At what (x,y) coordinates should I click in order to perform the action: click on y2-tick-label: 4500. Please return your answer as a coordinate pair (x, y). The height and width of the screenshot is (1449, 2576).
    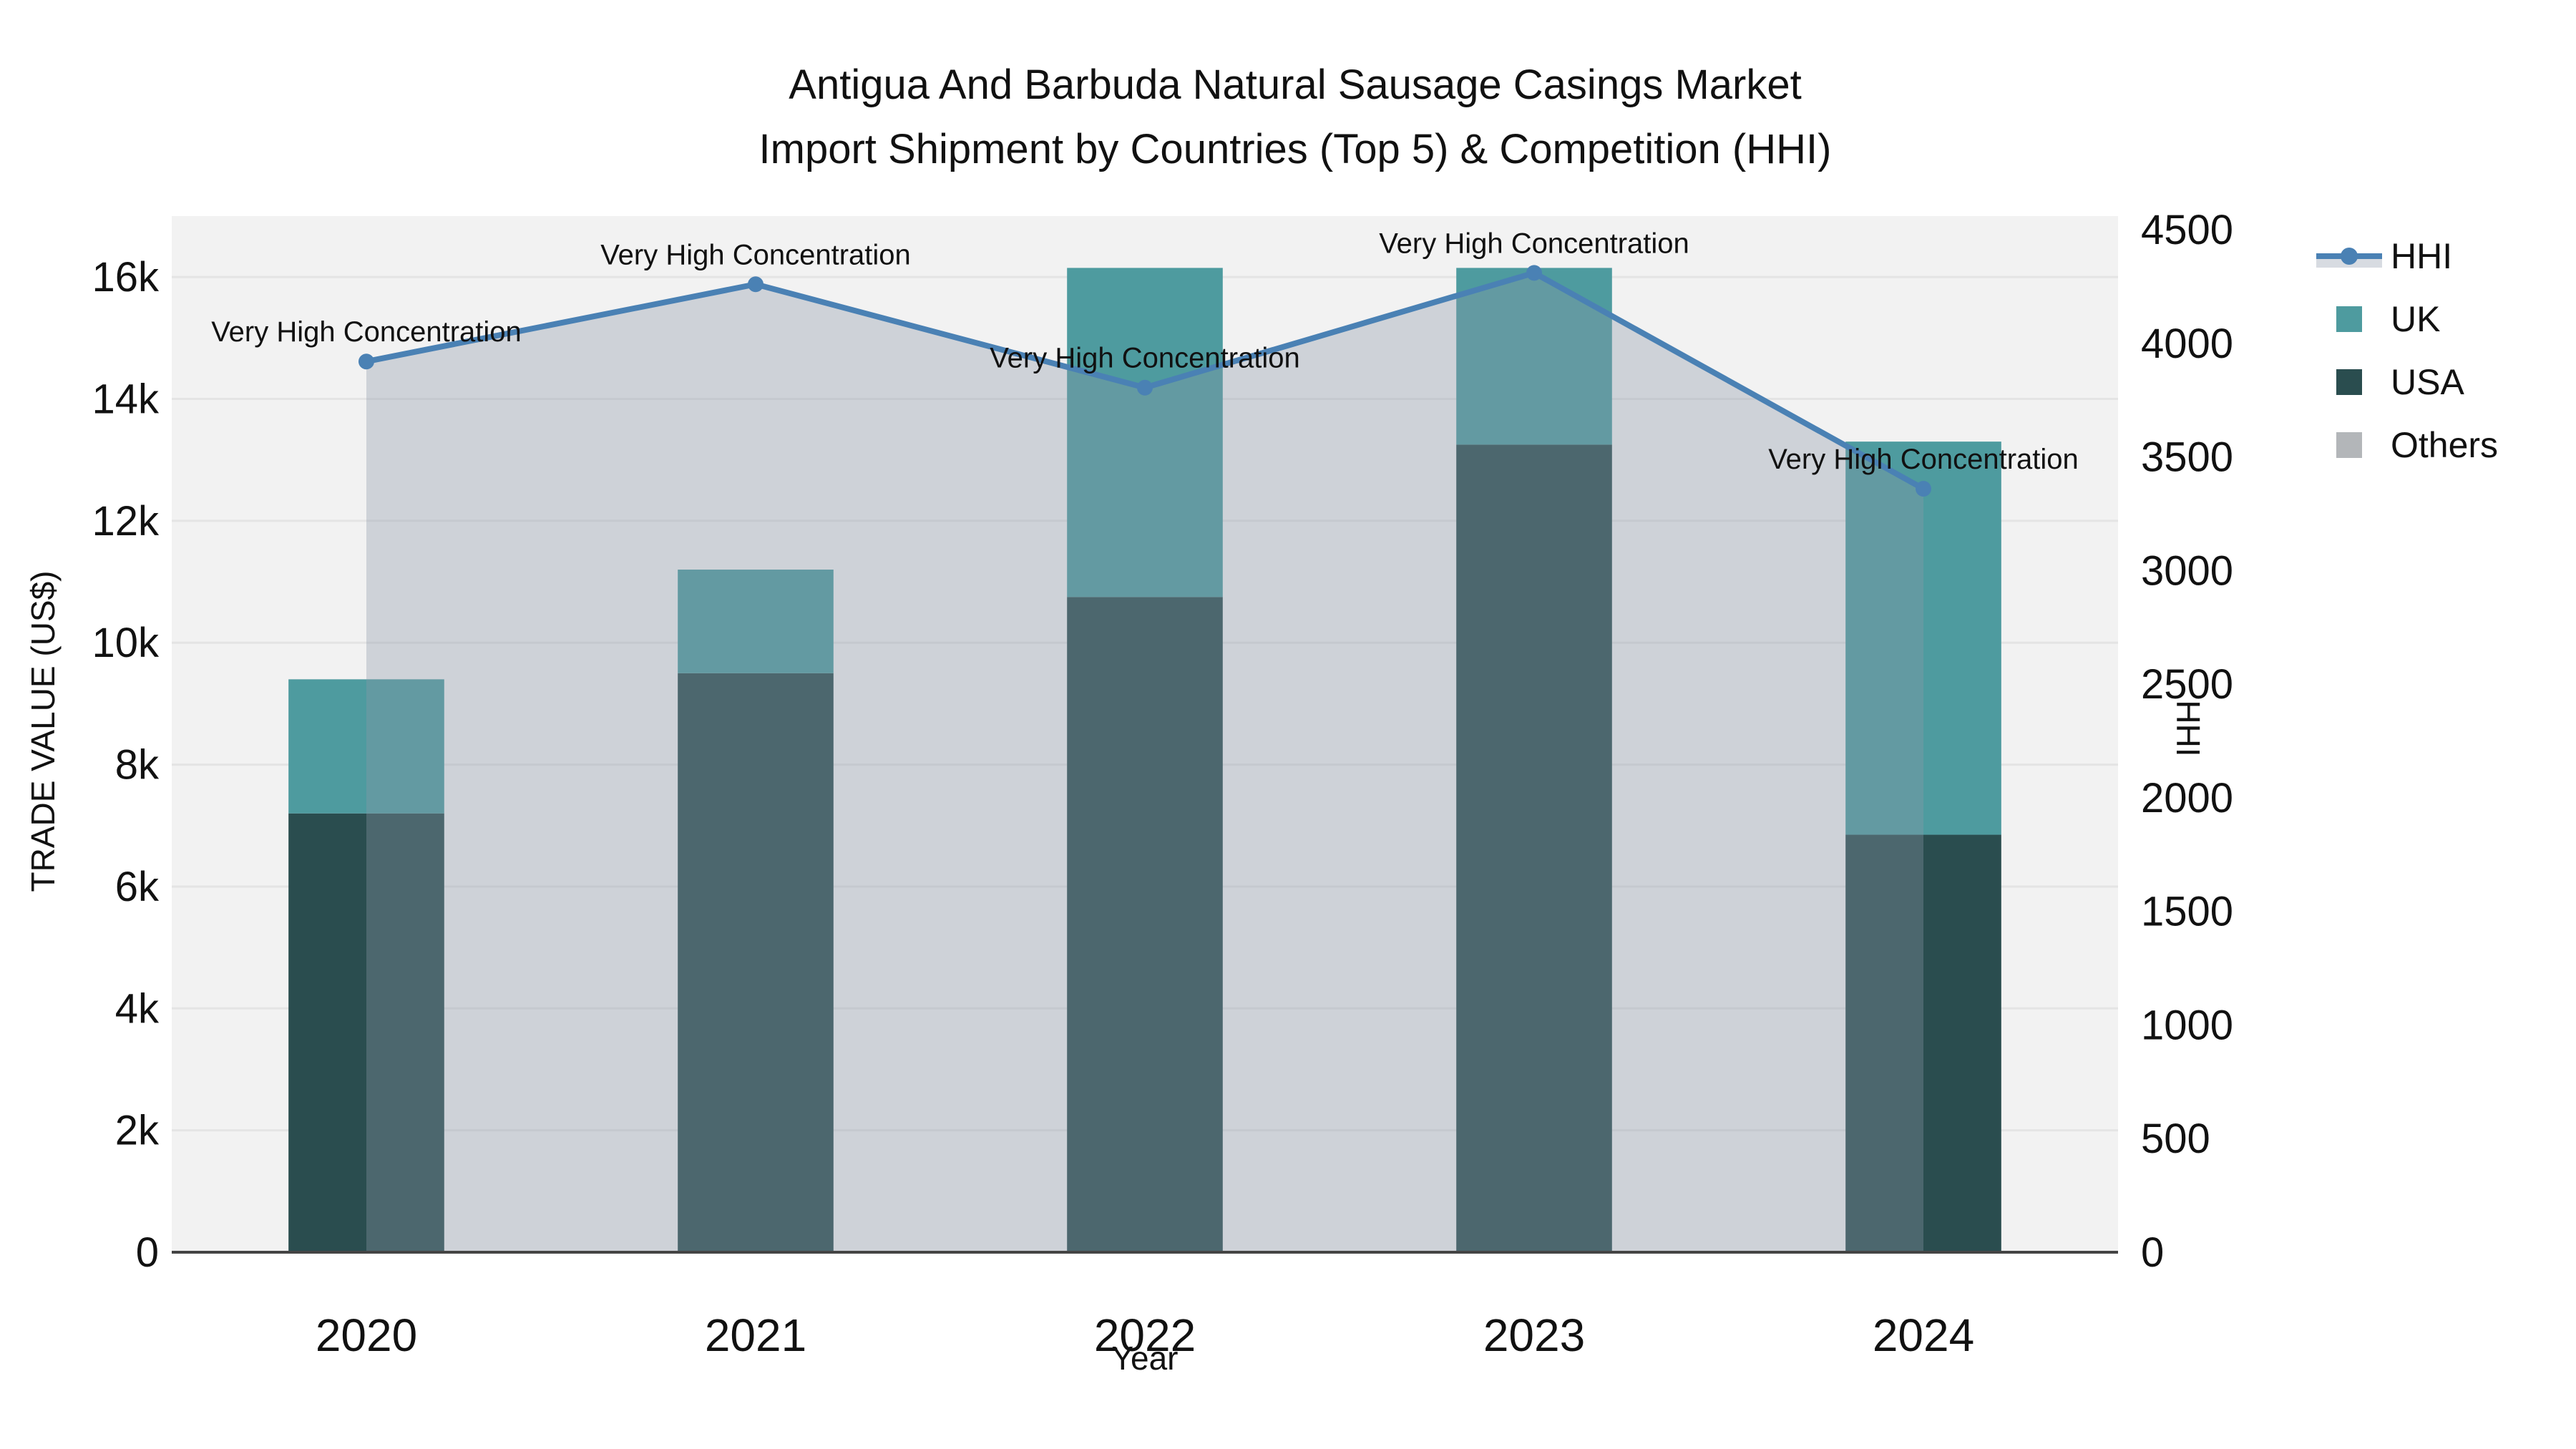
    Looking at the image, I should click on (2187, 230).